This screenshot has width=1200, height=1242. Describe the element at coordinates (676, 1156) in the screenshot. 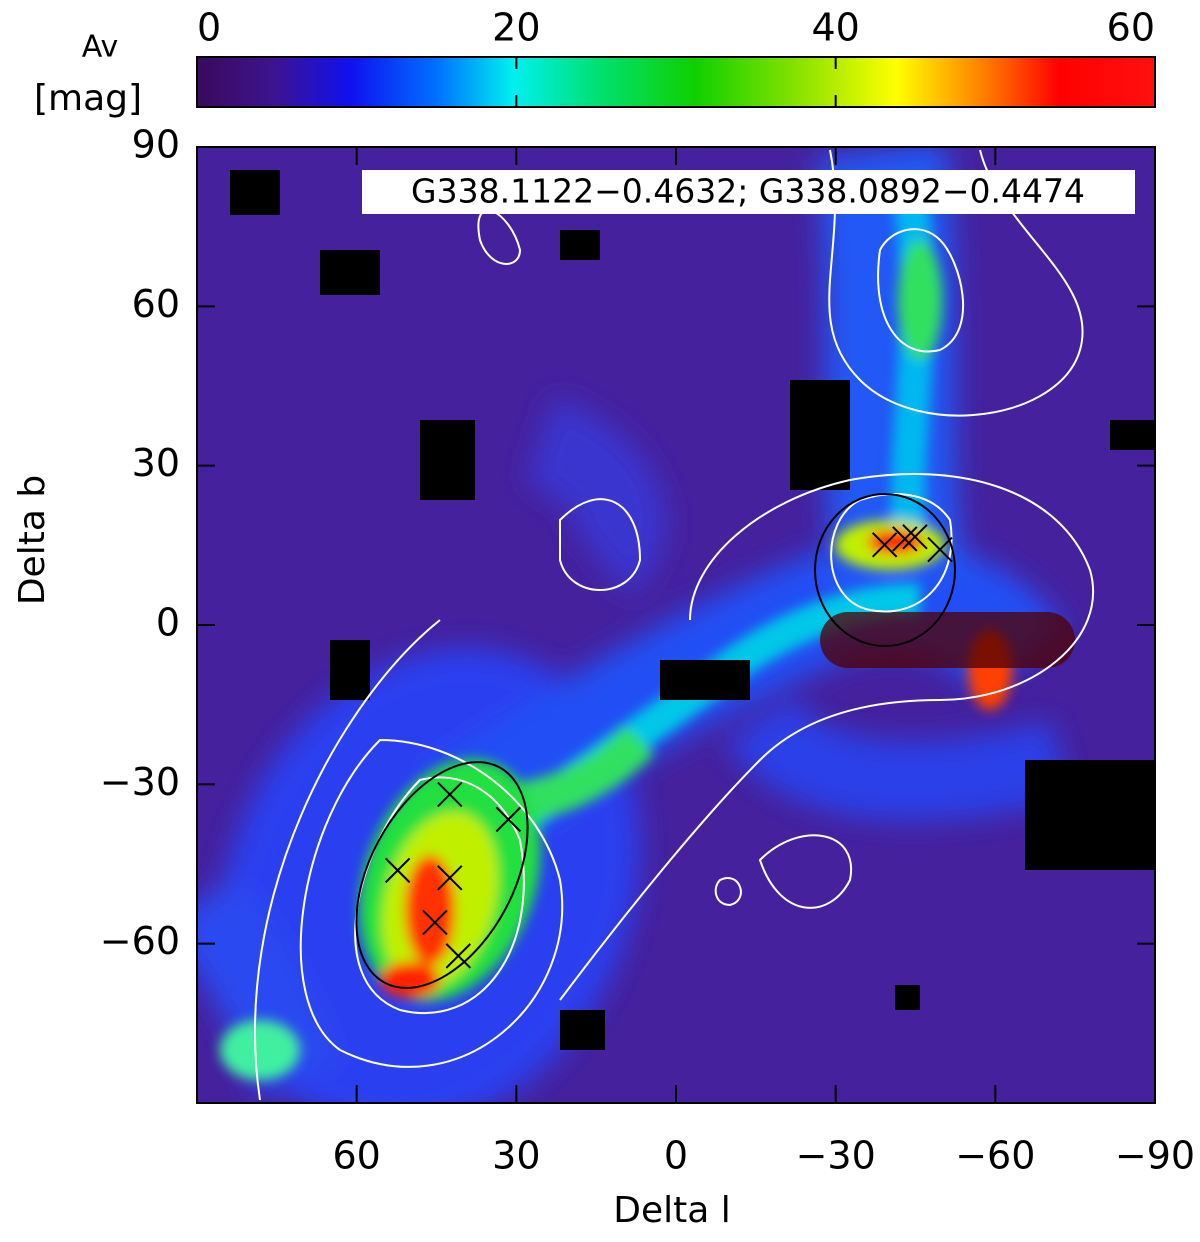

I see `x-tick-label: 0` at that location.